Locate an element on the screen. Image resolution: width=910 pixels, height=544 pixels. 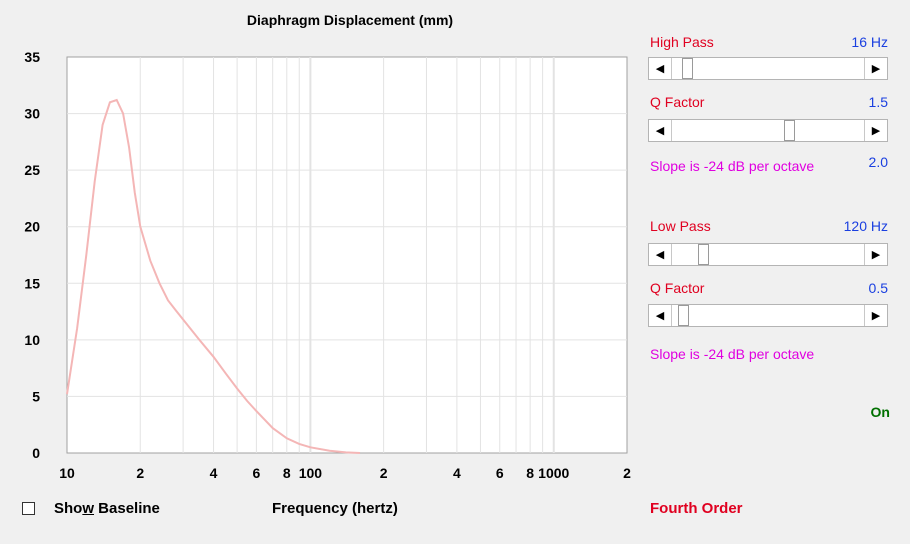
high-pass-label: High Pass is located at coordinates (682, 42).